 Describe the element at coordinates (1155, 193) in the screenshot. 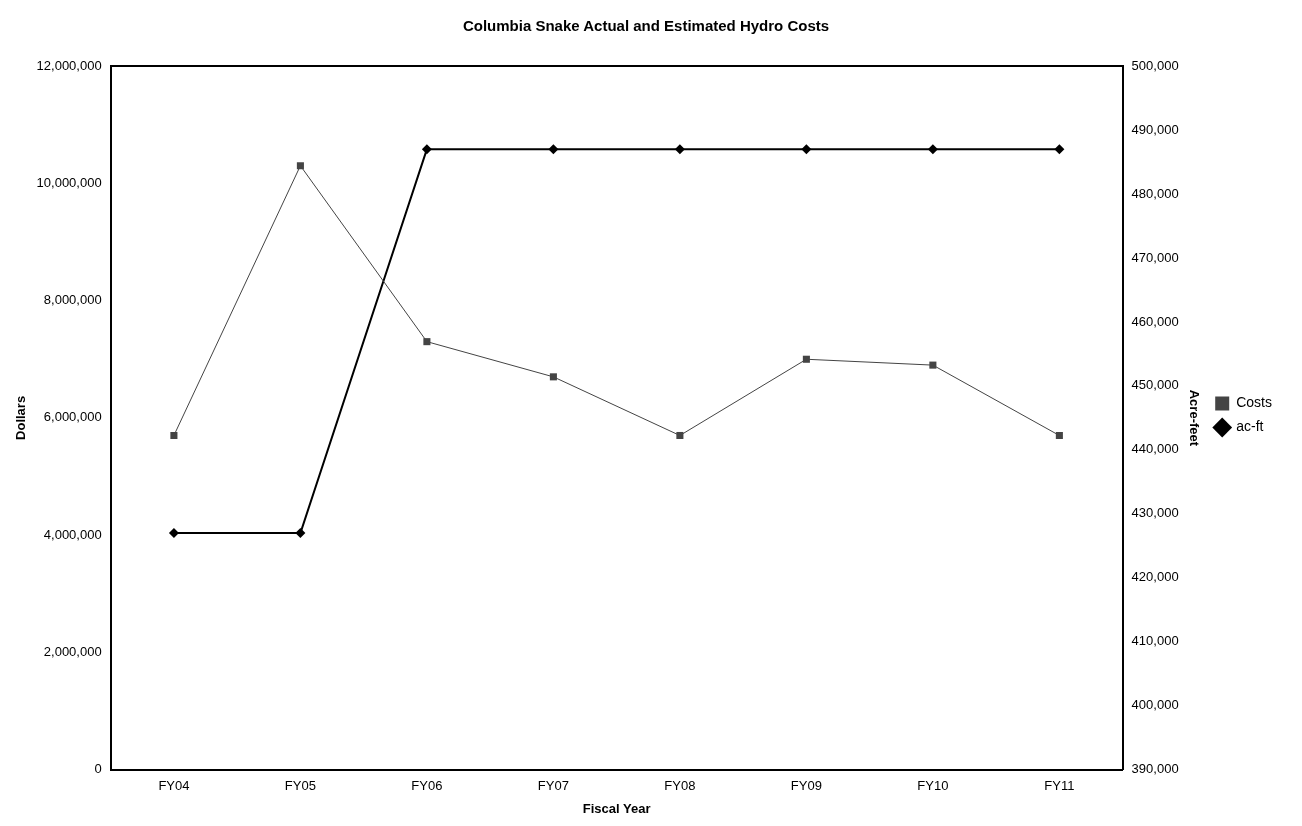

I see `y2-tick-label: 480,000` at that location.